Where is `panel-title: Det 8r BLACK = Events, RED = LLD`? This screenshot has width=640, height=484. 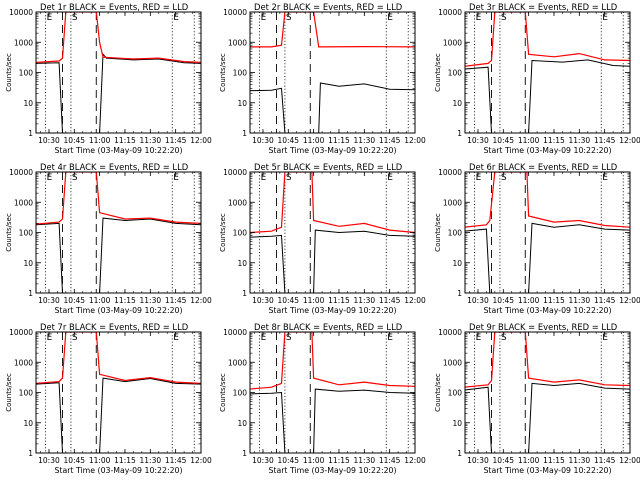 panel-title: Det 8r BLACK = Events, RED = LLD is located at coordinates (328, 327).